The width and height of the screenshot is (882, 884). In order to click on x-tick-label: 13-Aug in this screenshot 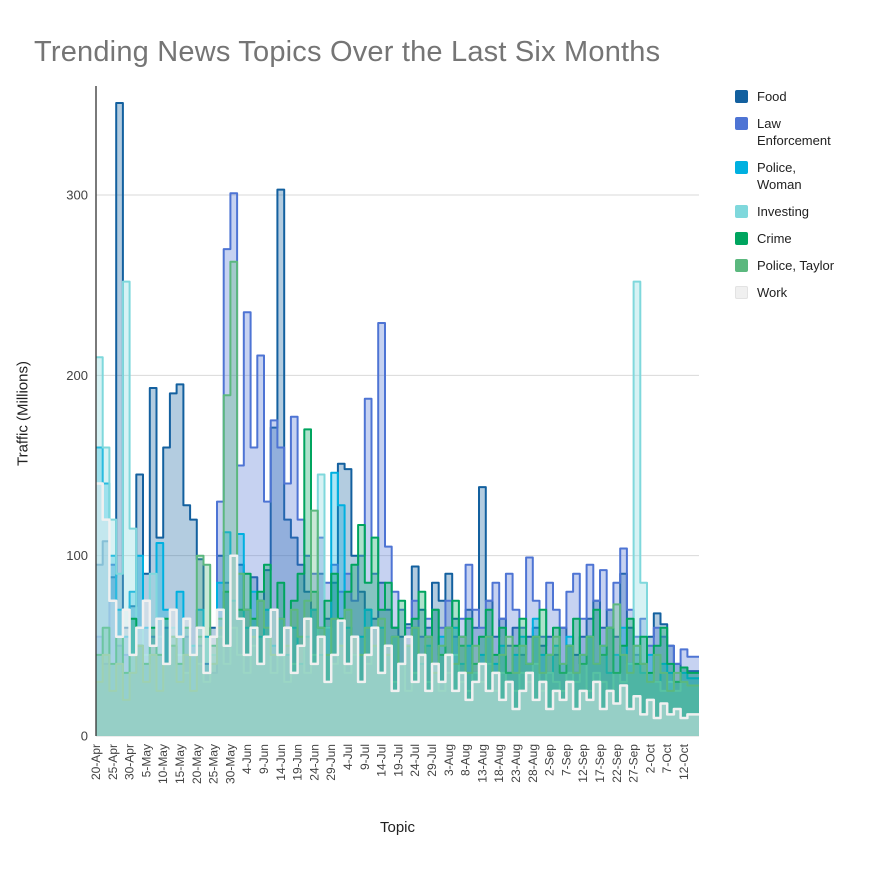, I will do `click(482, 763)`.